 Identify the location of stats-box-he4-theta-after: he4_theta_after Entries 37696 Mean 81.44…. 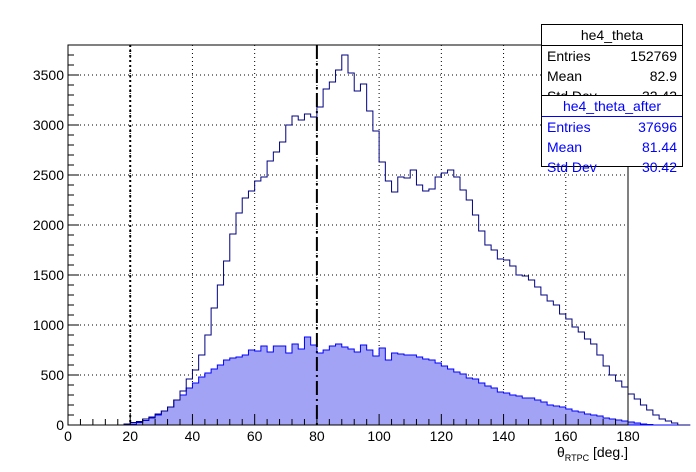
(612, 135).